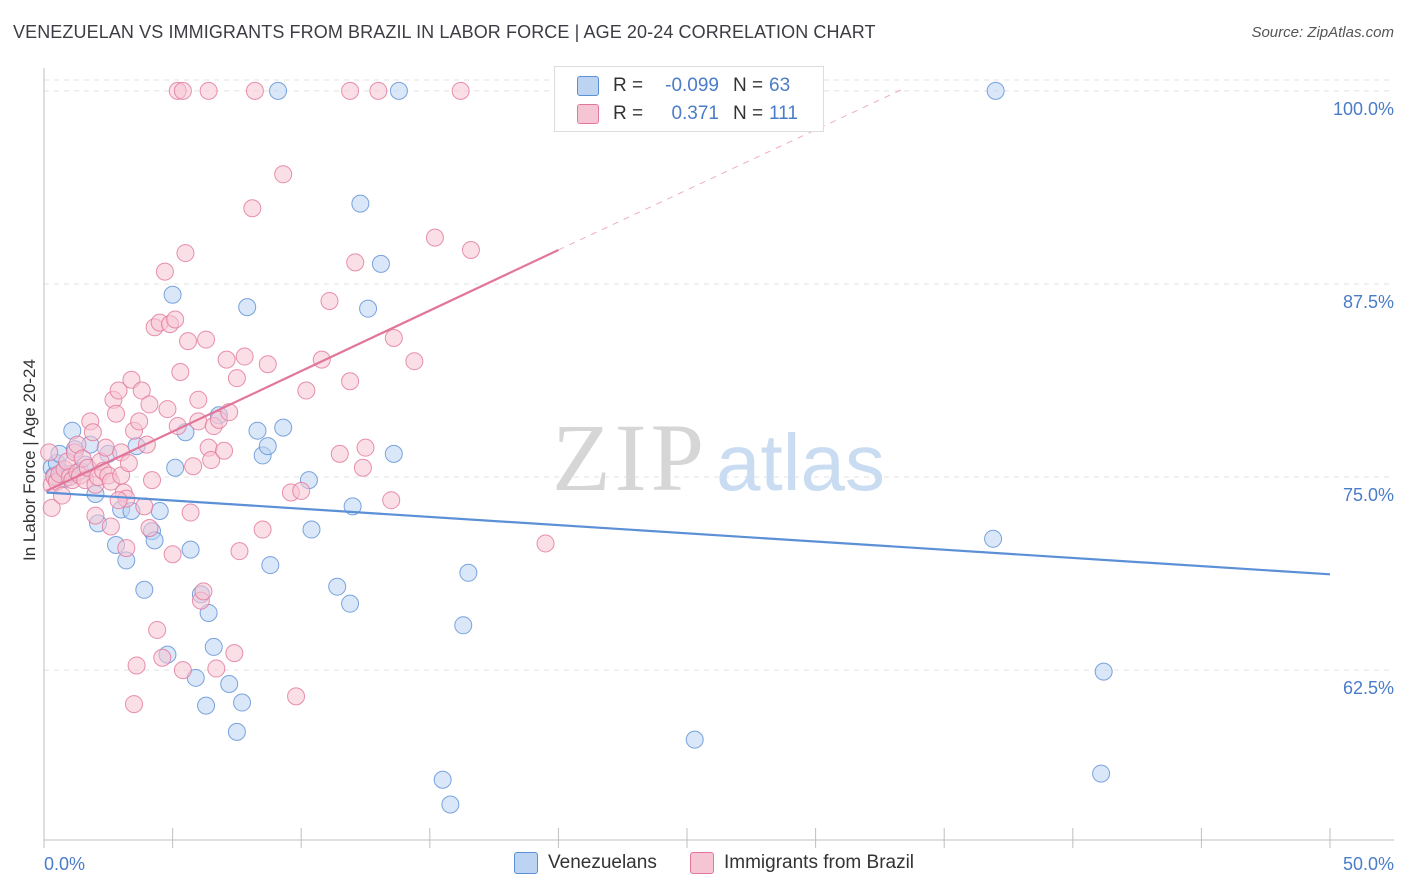 This screenshot has height=892, width=1406. Describe the element at coordinates (695, 113) in the screenshot. I see `legend-r-value: 0.371` at that location.